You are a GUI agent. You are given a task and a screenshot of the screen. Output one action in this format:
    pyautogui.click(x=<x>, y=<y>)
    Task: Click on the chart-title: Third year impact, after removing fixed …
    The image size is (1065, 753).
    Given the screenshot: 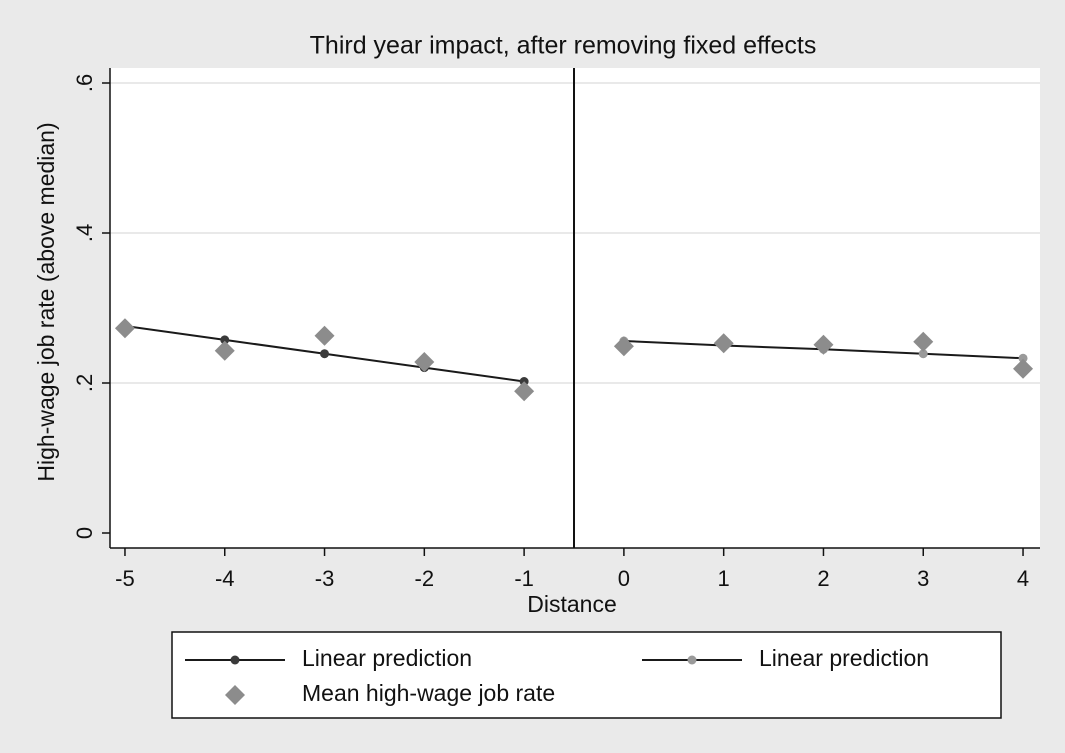 What is the action you would take?
    pyautogui.click(x=563, y=46)
    